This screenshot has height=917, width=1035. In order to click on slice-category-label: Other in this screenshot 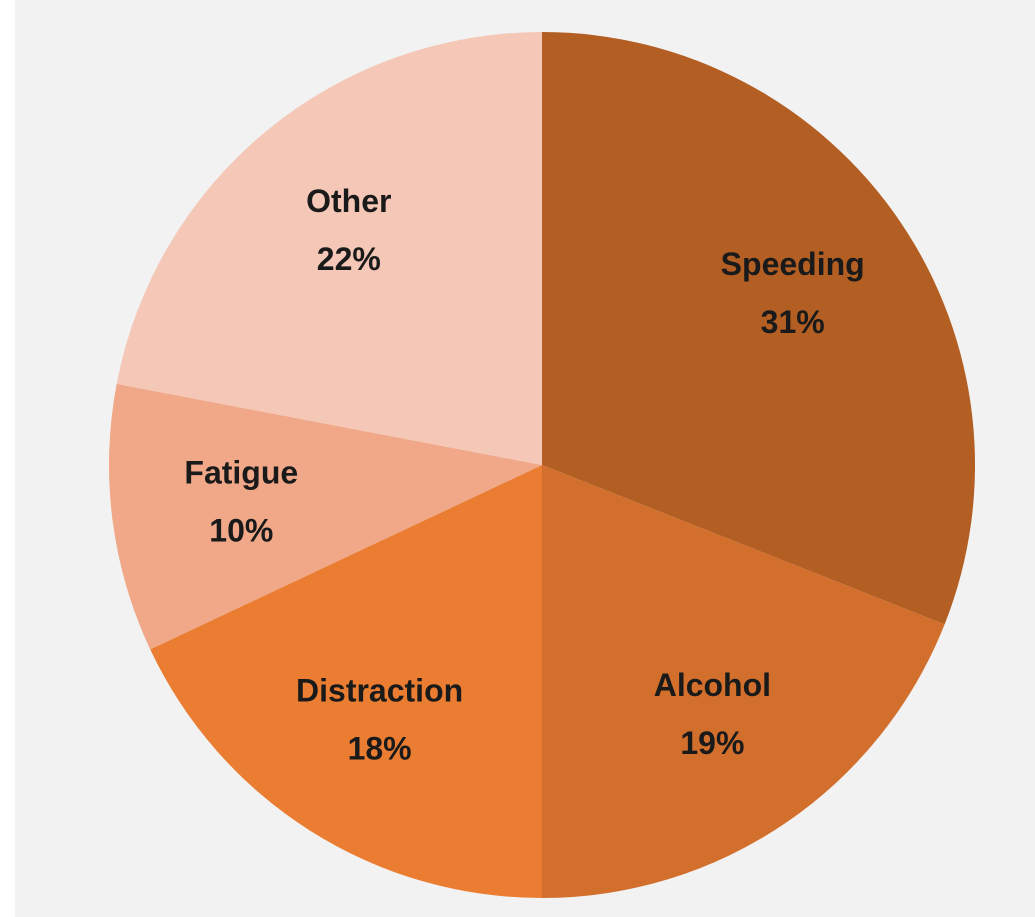, I will do `click(348, 201)`.